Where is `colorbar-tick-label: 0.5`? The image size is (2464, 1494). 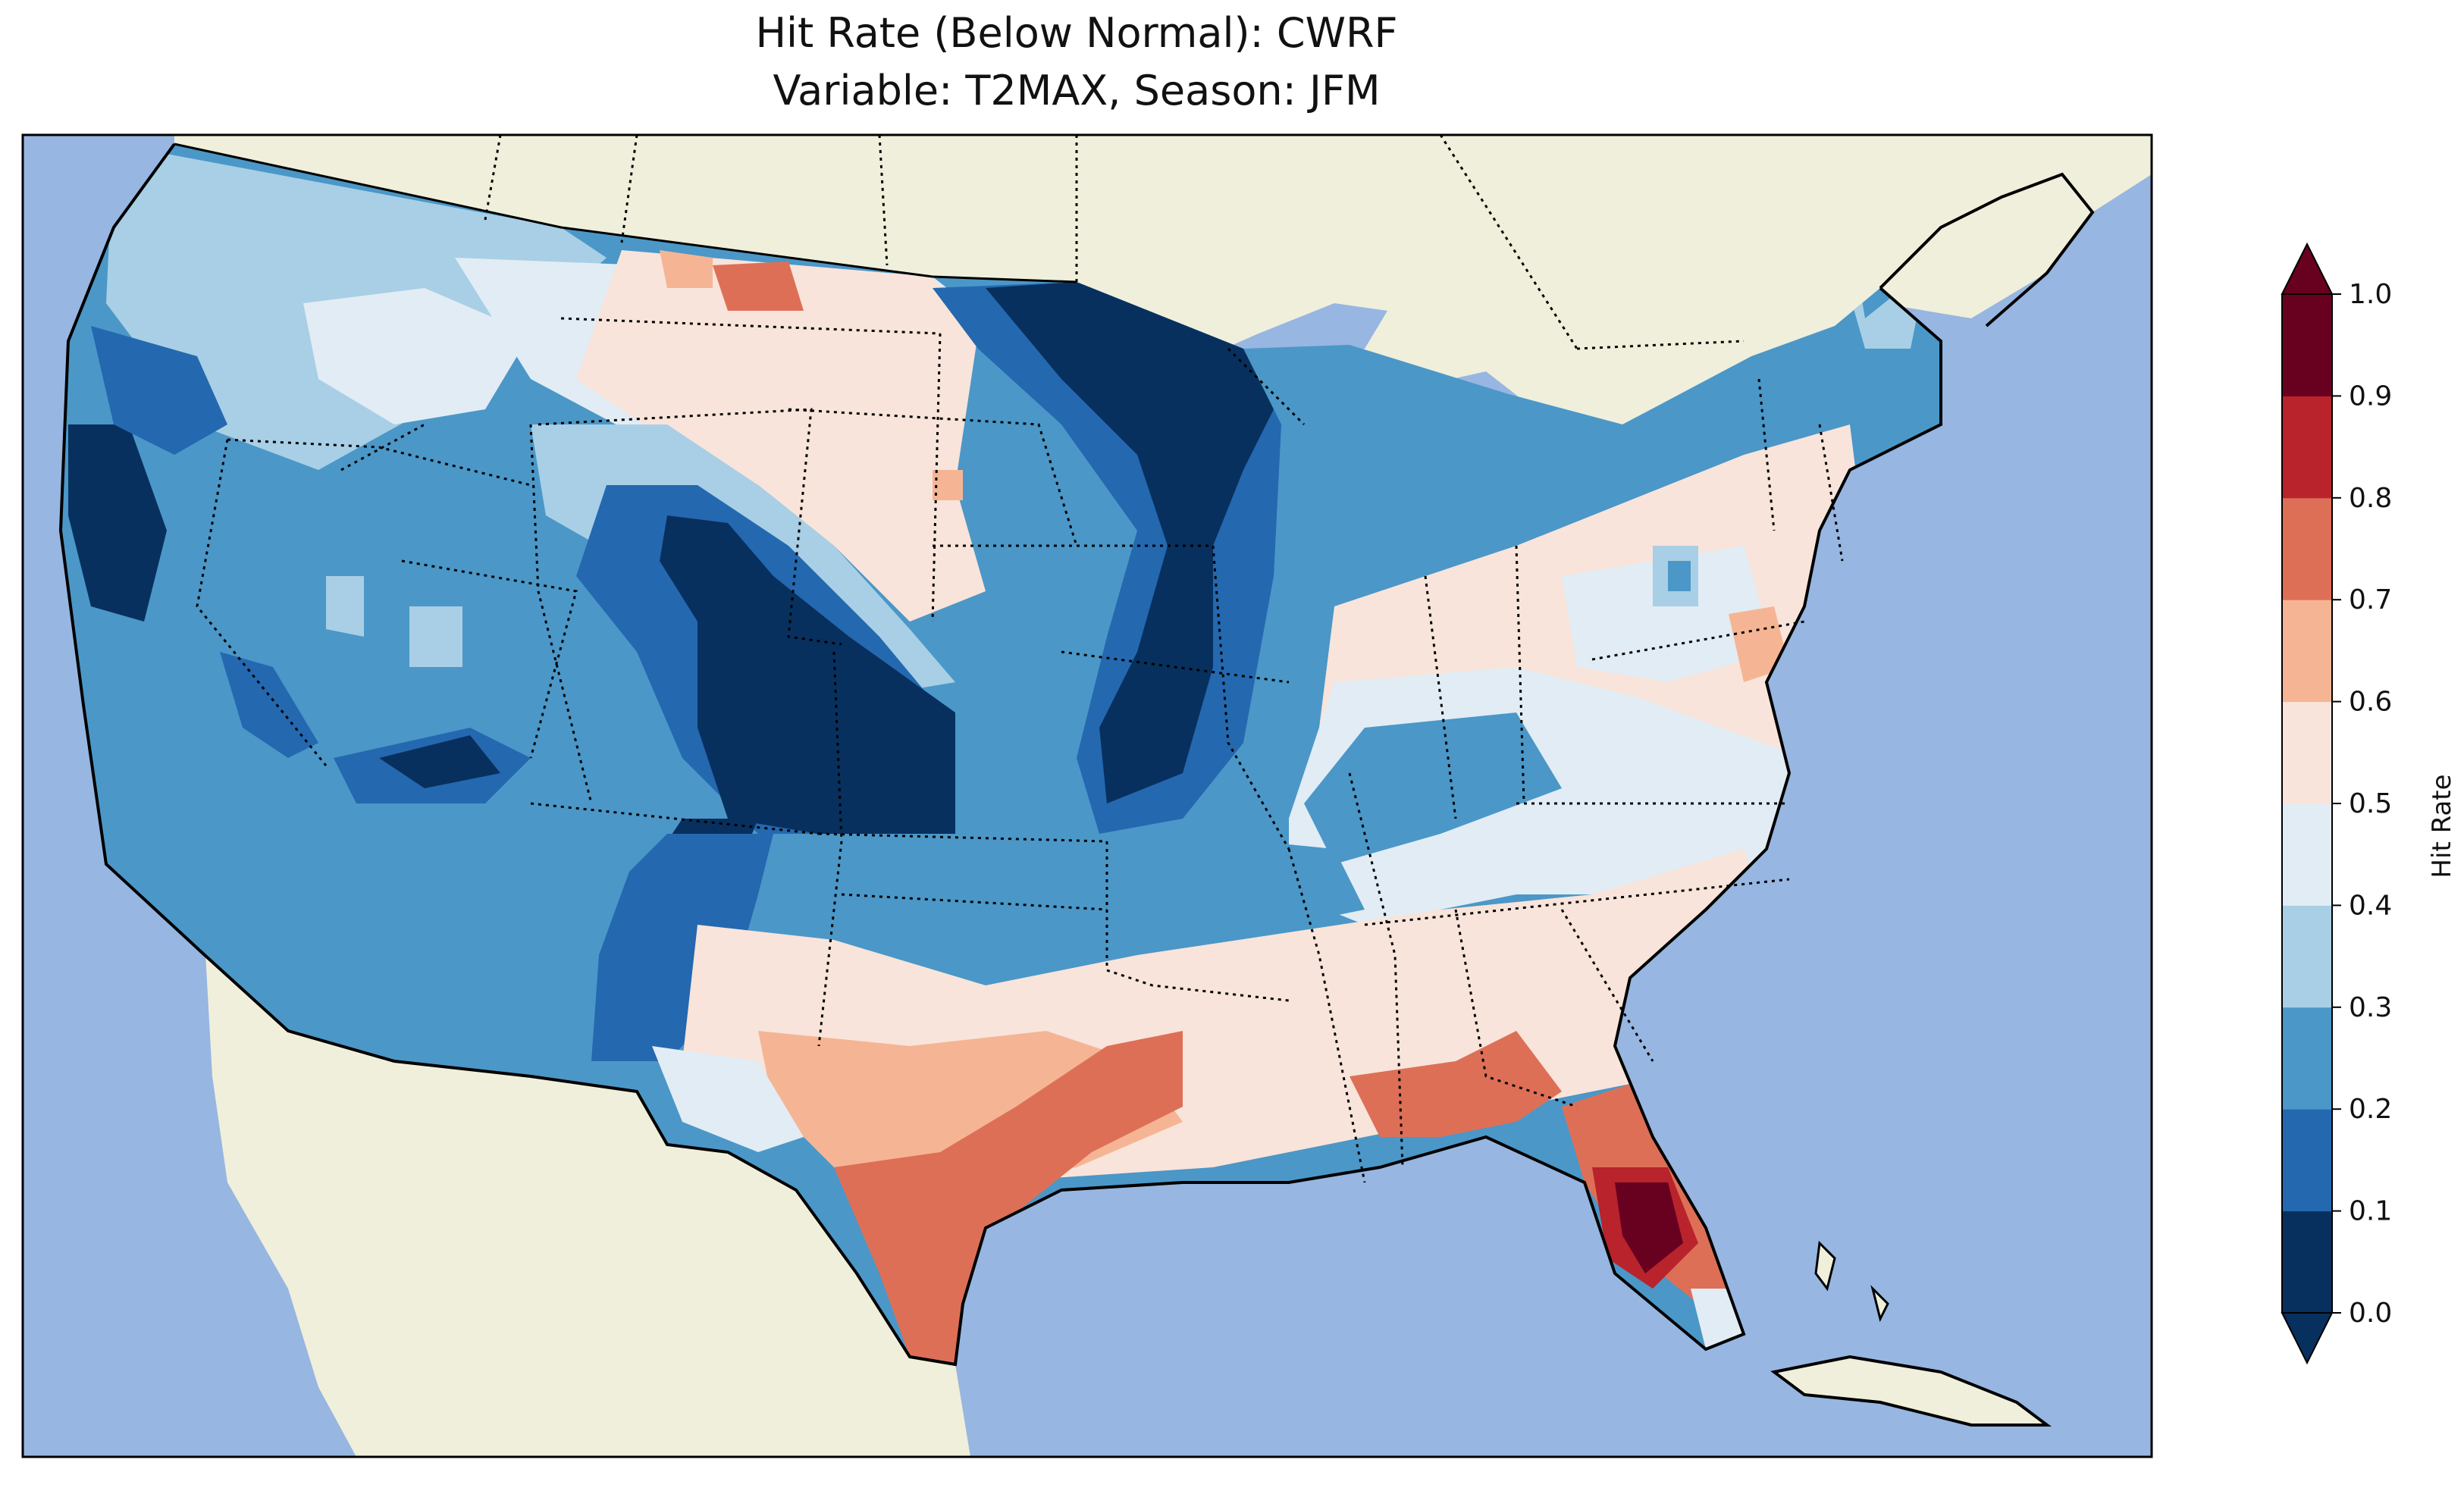 colorbar-tick-label: 0.5 is located at coordinates (2370, 803).